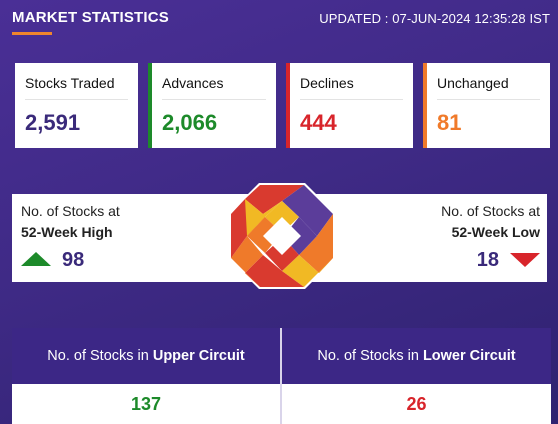 The image size is (558, 424). I want to click on week52-low-value: 18, so click(487, 260).